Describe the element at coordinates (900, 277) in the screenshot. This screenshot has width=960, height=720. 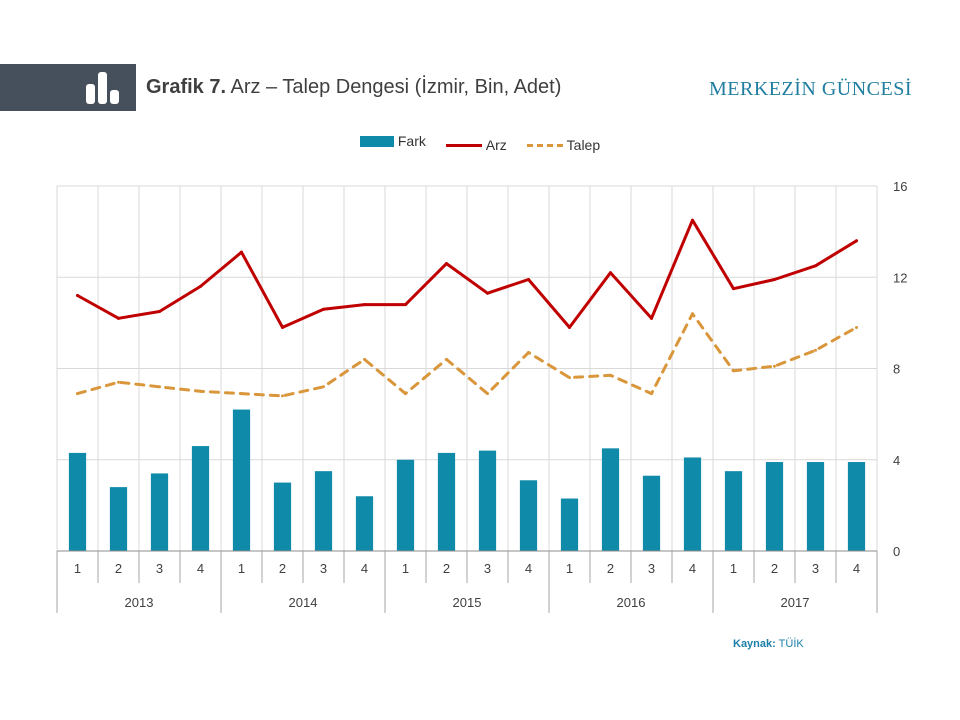
I see `y-tick-label: 12` at that location.